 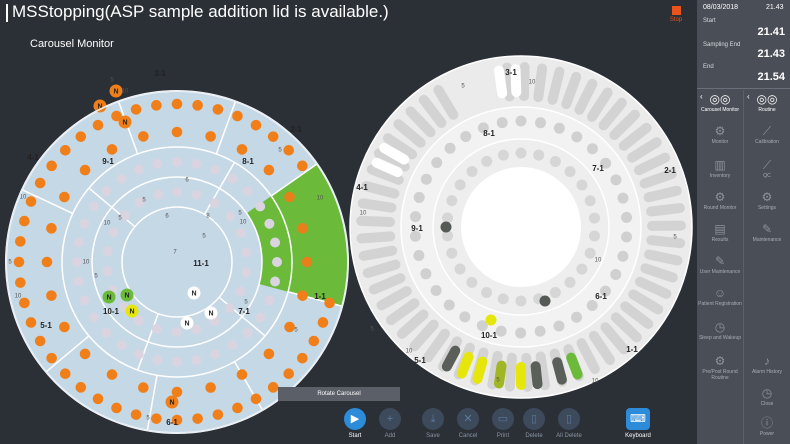 I want to click on sector-divider, so click(x=242, y=316).